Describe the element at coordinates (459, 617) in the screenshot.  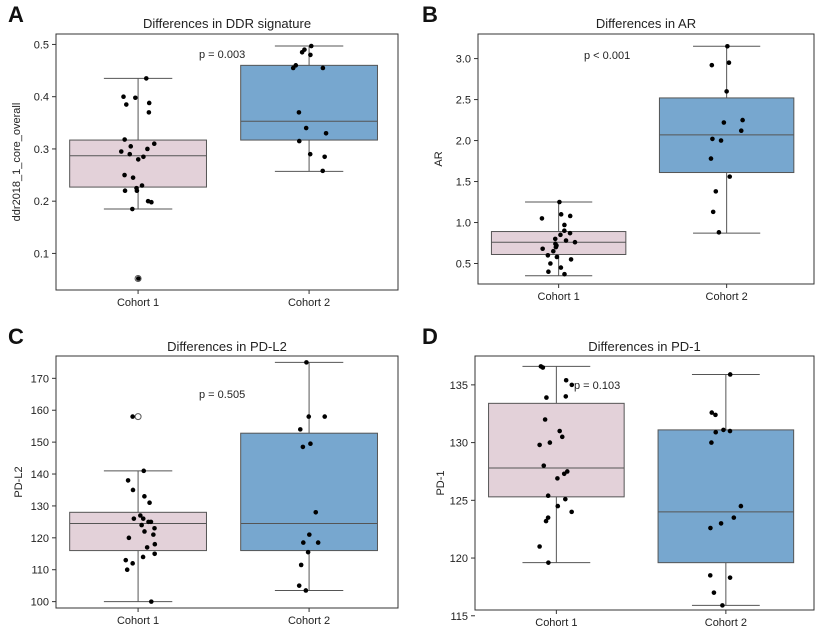
I see `y-tick-label: 115` at that location.